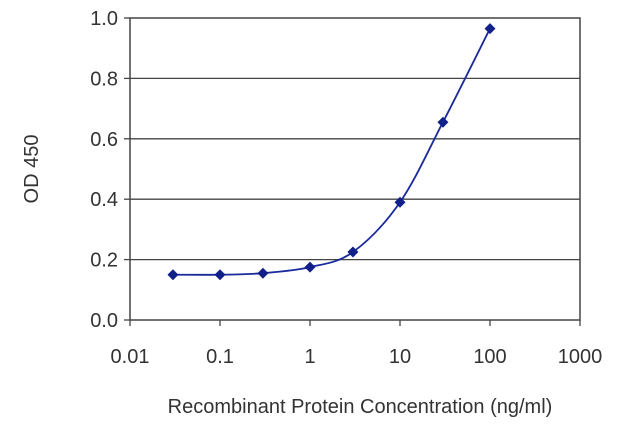  What do you see at coordinates (357, 344) in the screenshot?
I see `x-axis-ticks: 0.01 0.1 1 10 100 1000` at bounding box center [357, 344].